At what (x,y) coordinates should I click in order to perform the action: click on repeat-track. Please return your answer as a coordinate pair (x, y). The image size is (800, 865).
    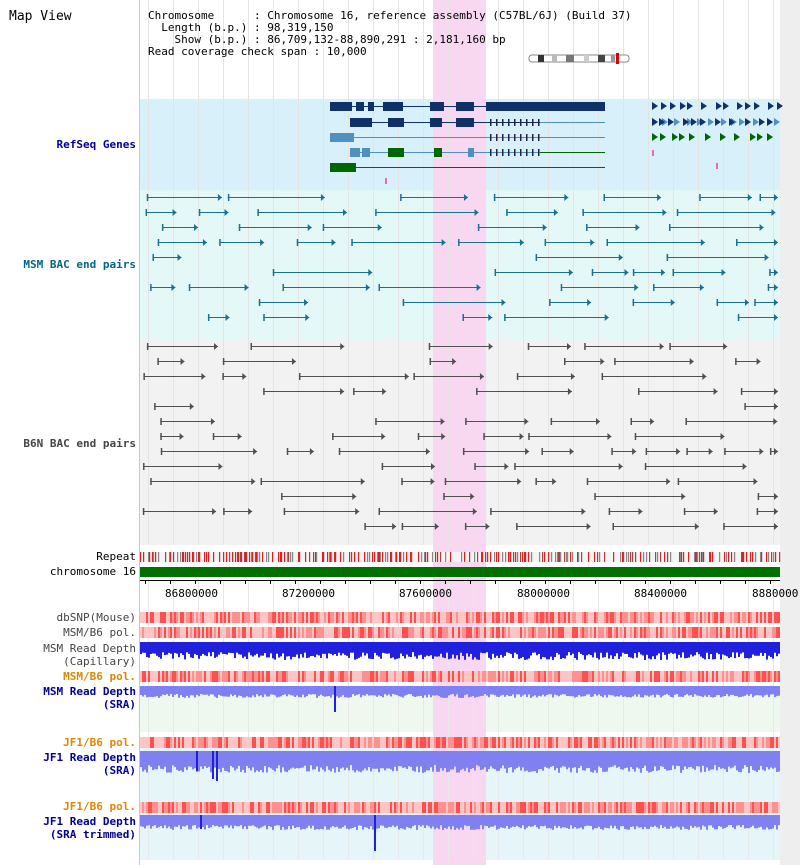
    Looking at the image, I should click on (460, 557).